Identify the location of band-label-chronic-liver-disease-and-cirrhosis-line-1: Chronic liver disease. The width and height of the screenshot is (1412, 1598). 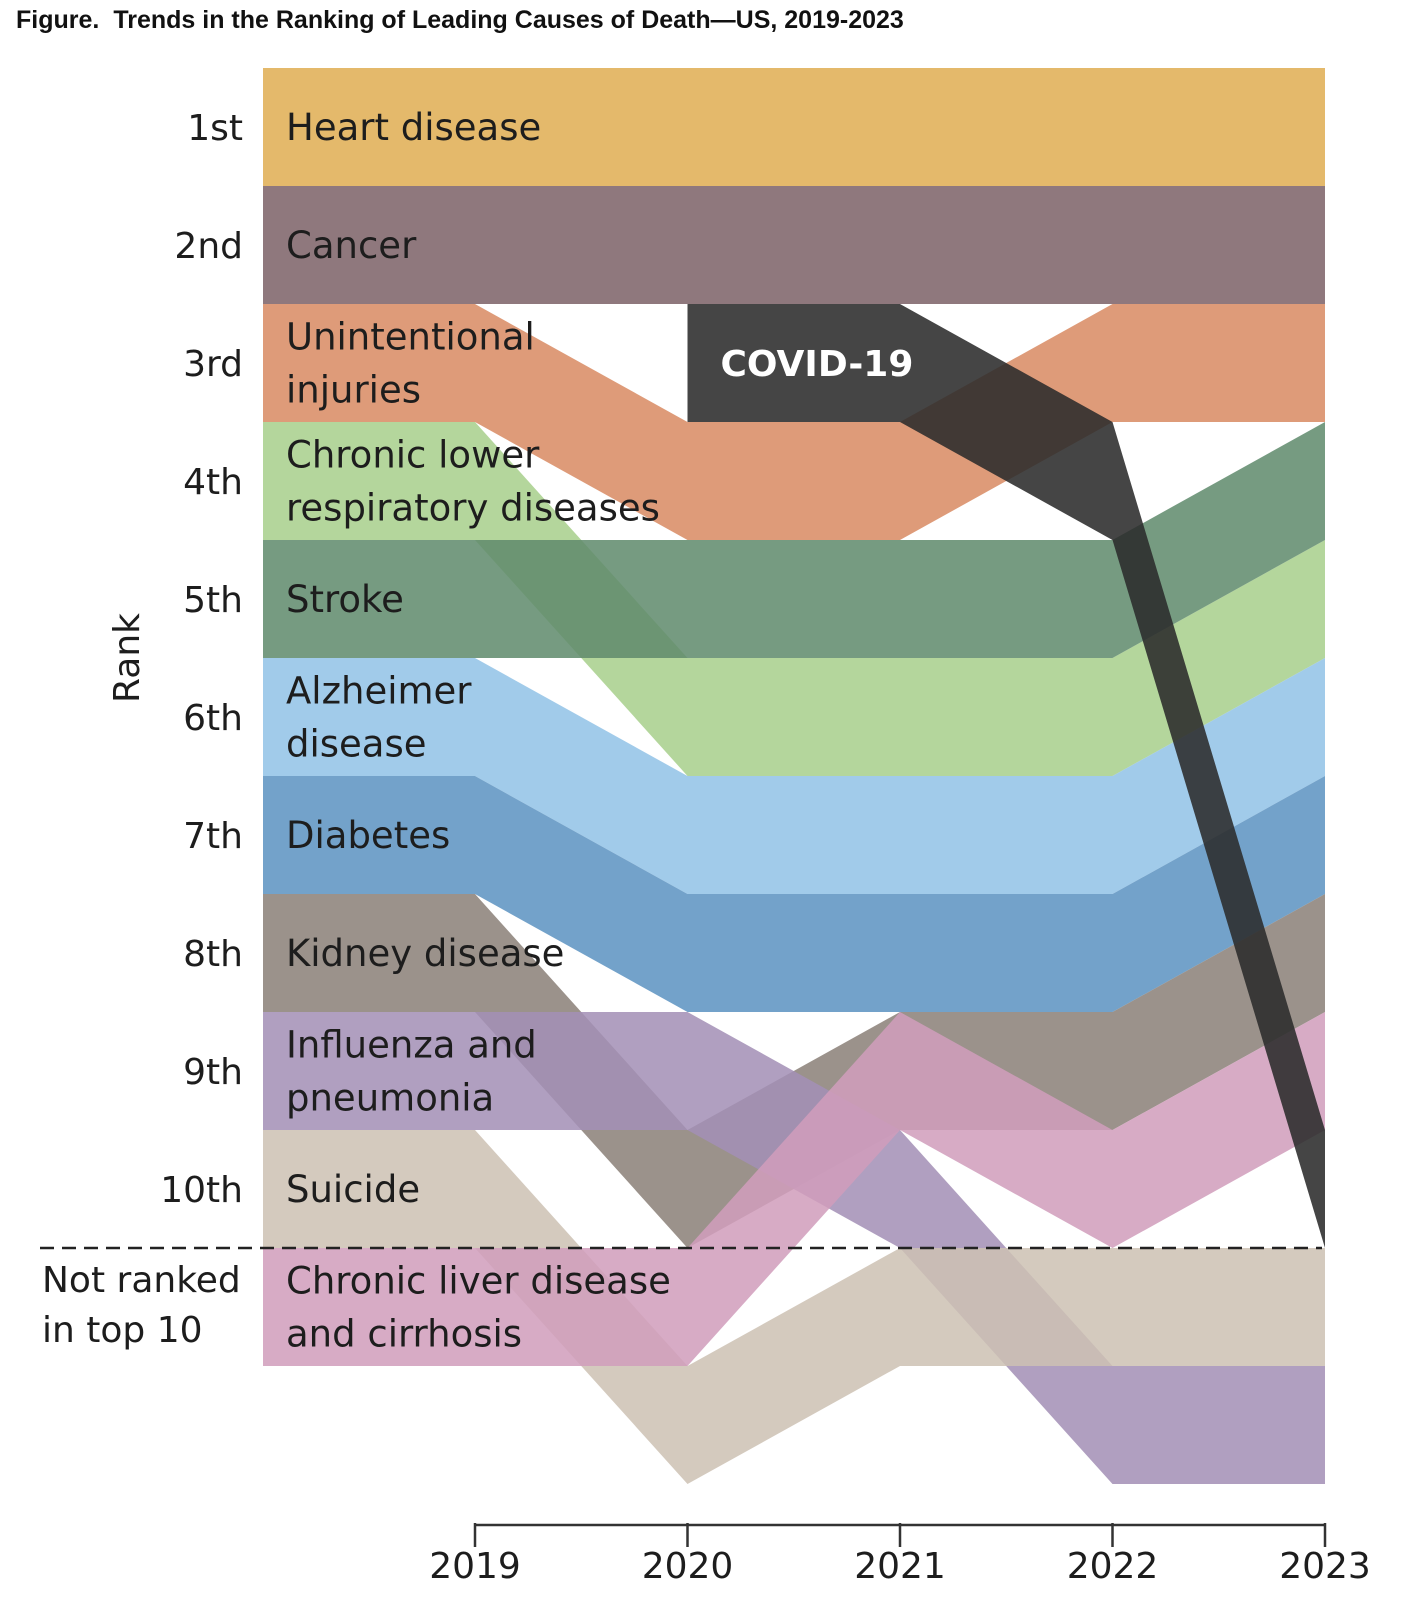
(478, 1281).